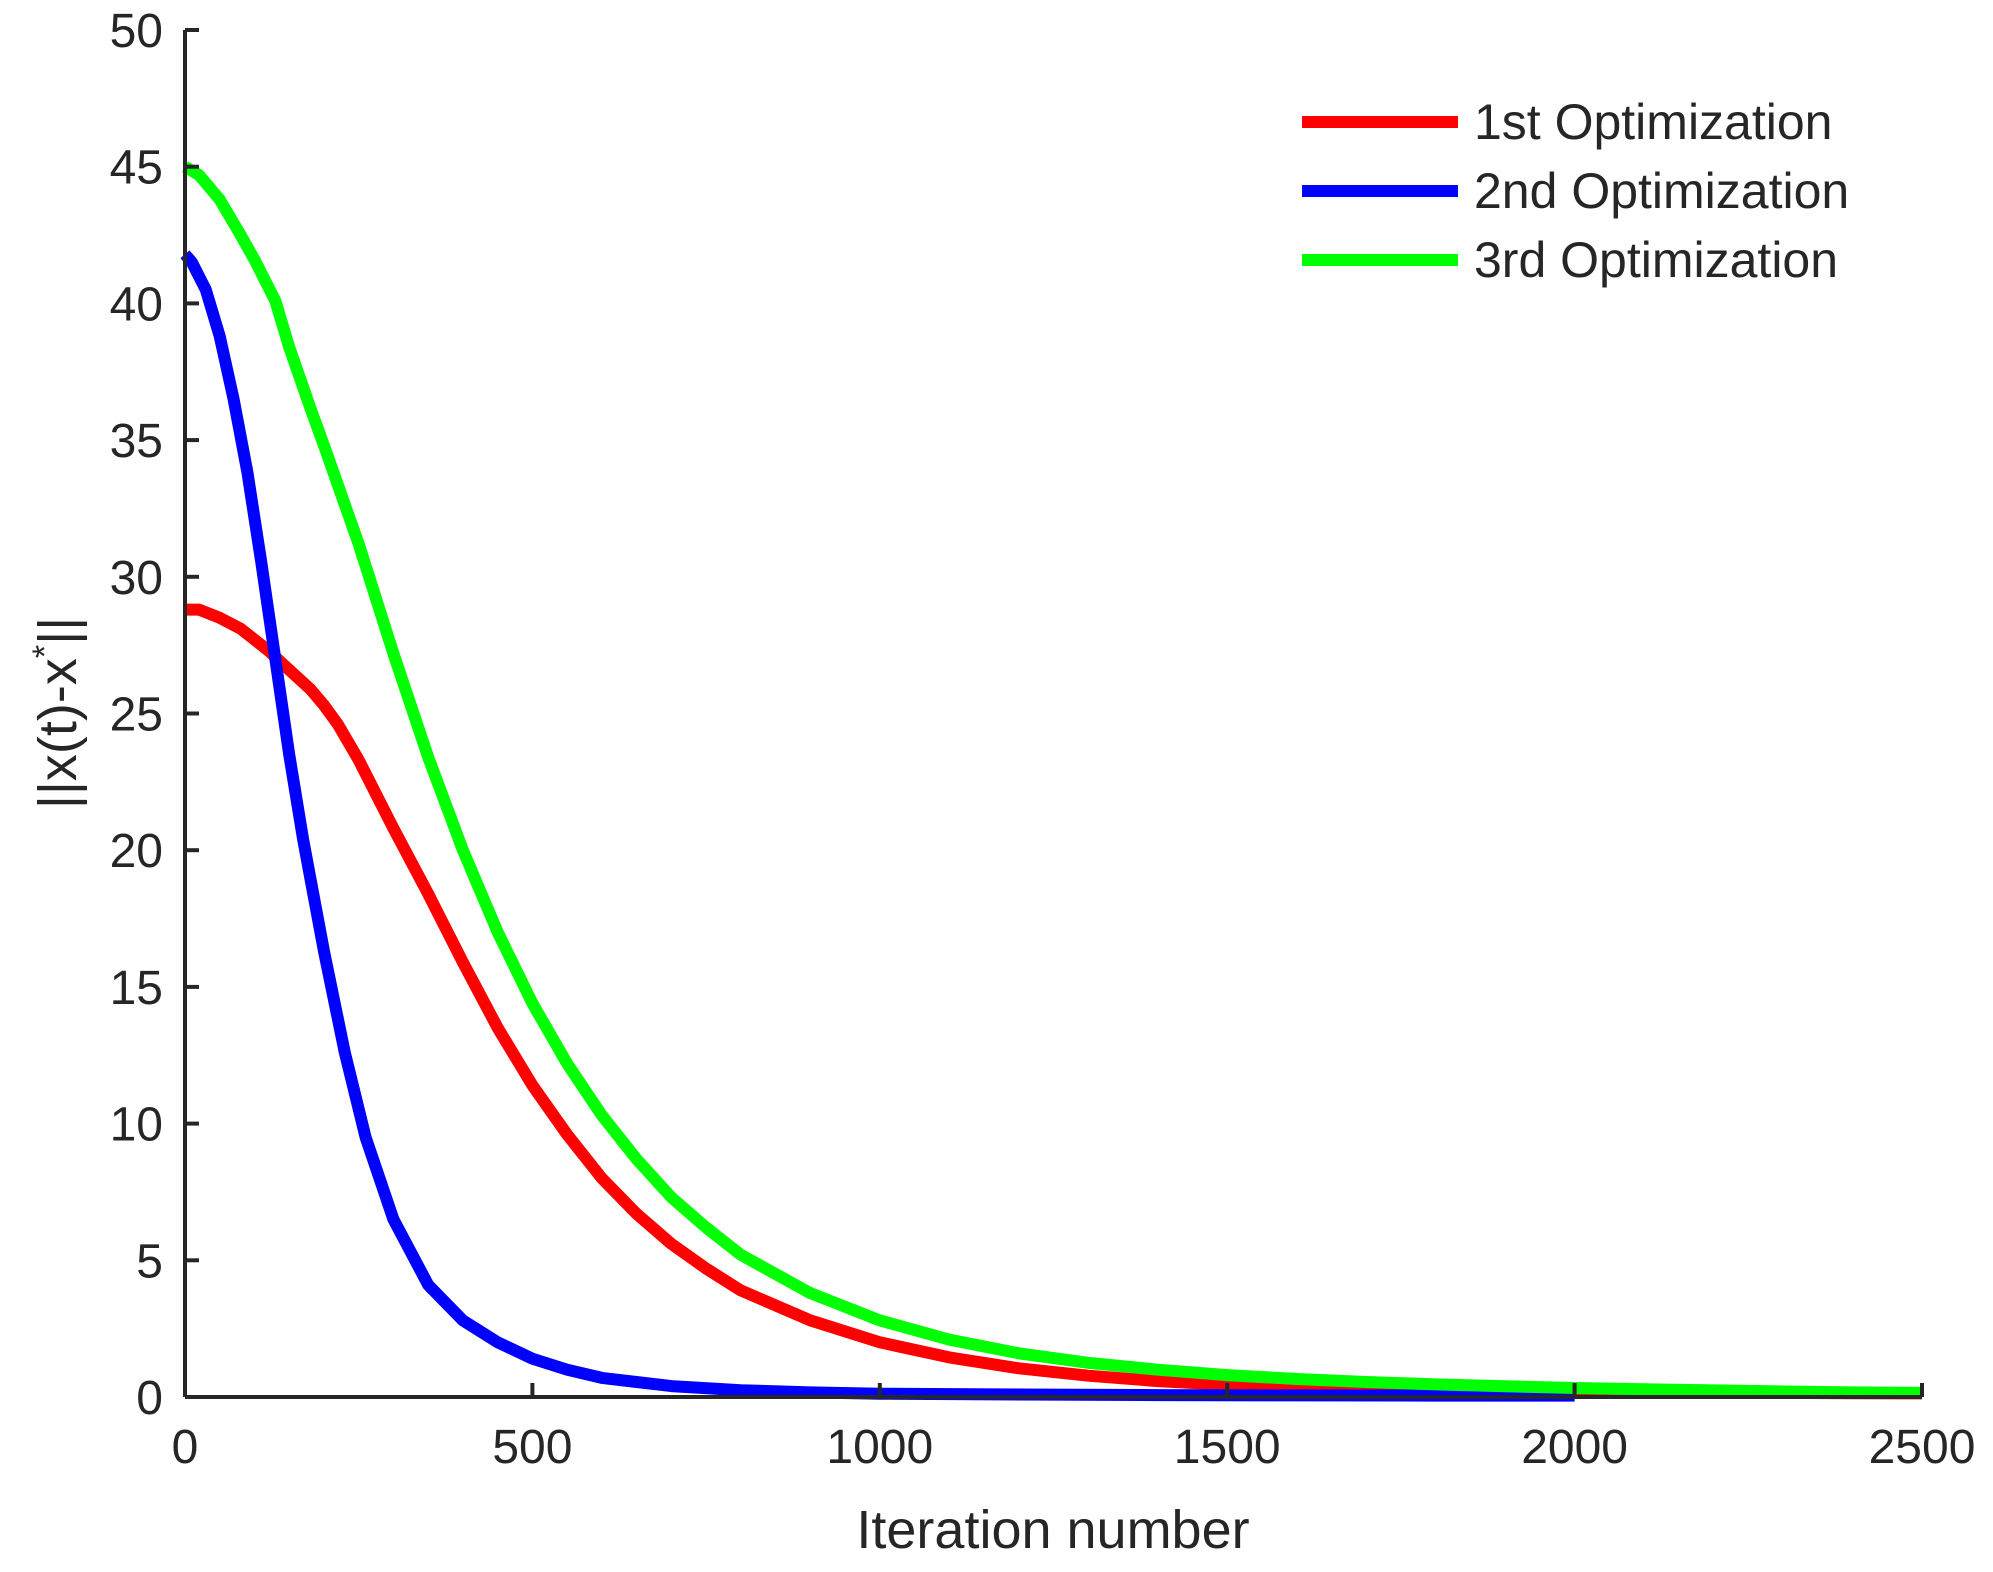  I want to click on y-tick-label: 15, so click(136, 988).